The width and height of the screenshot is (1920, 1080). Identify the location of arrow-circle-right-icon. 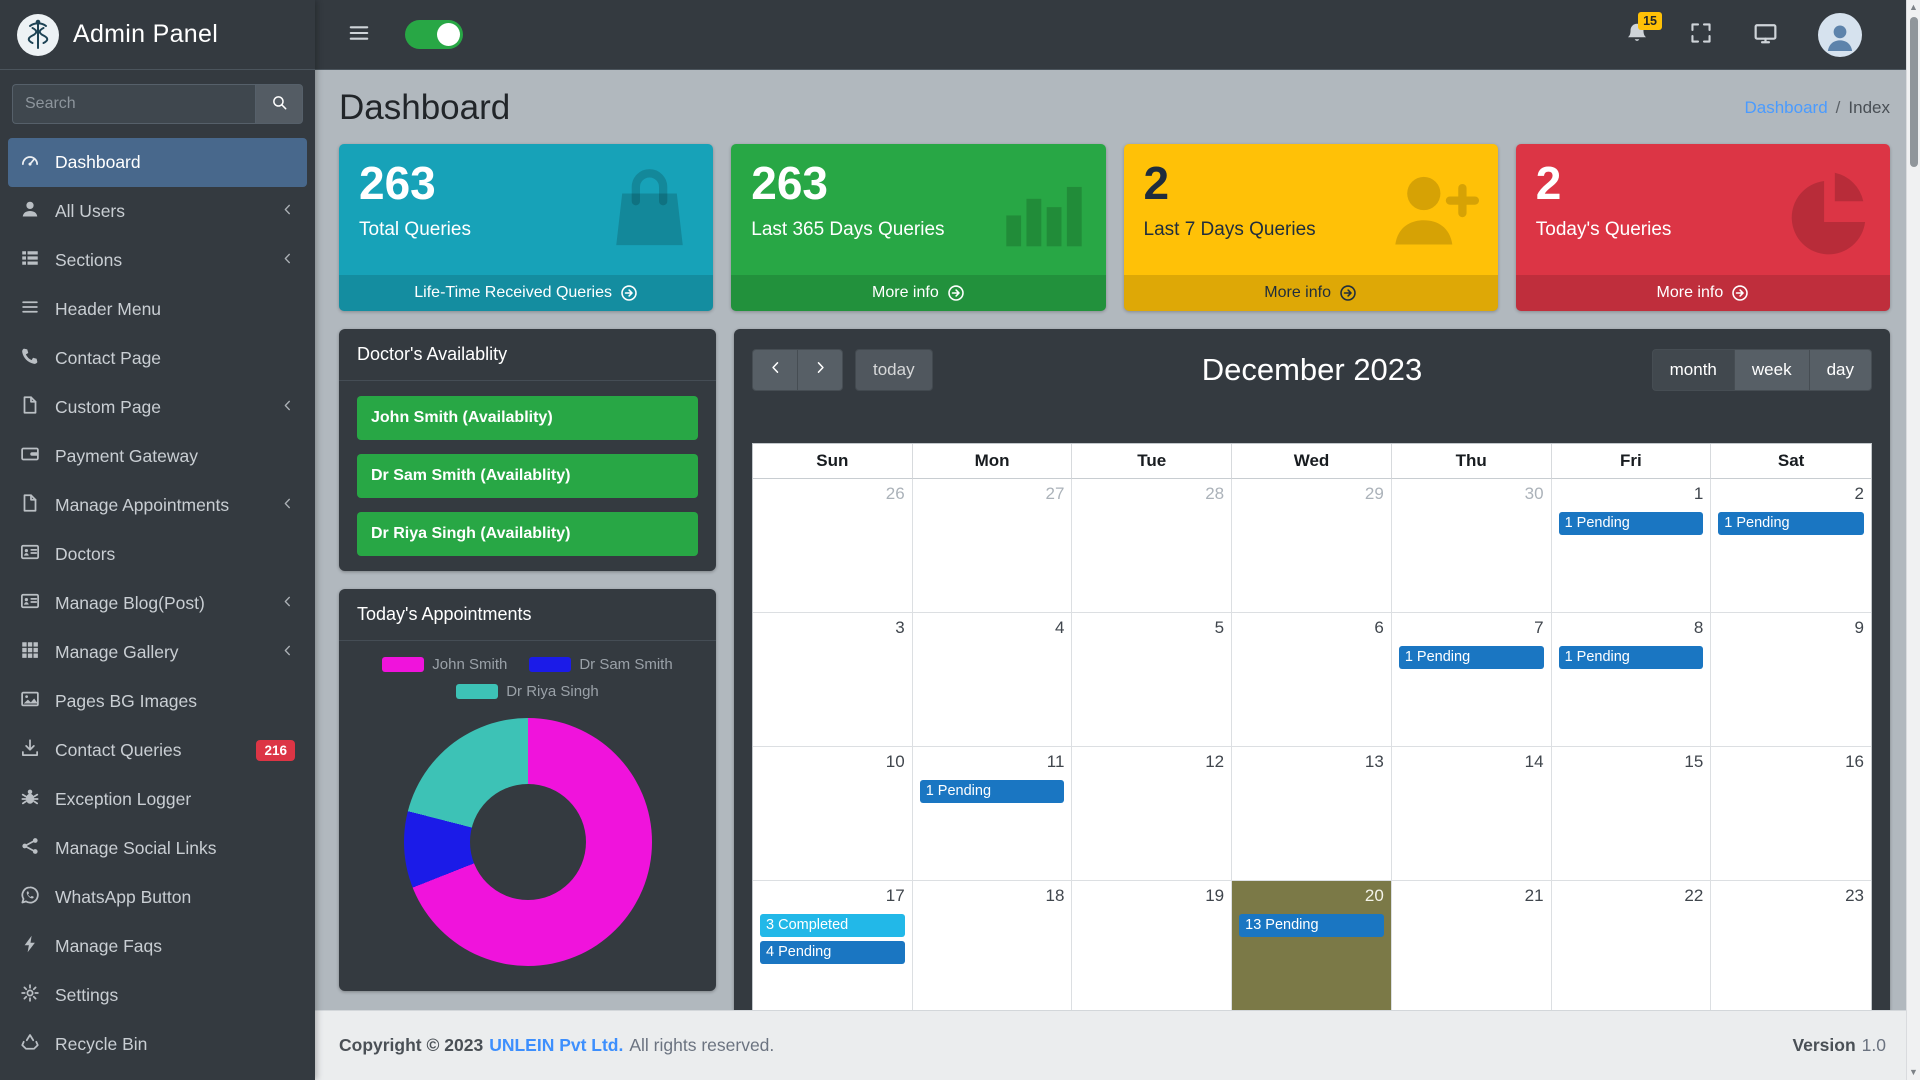
(629, 292).